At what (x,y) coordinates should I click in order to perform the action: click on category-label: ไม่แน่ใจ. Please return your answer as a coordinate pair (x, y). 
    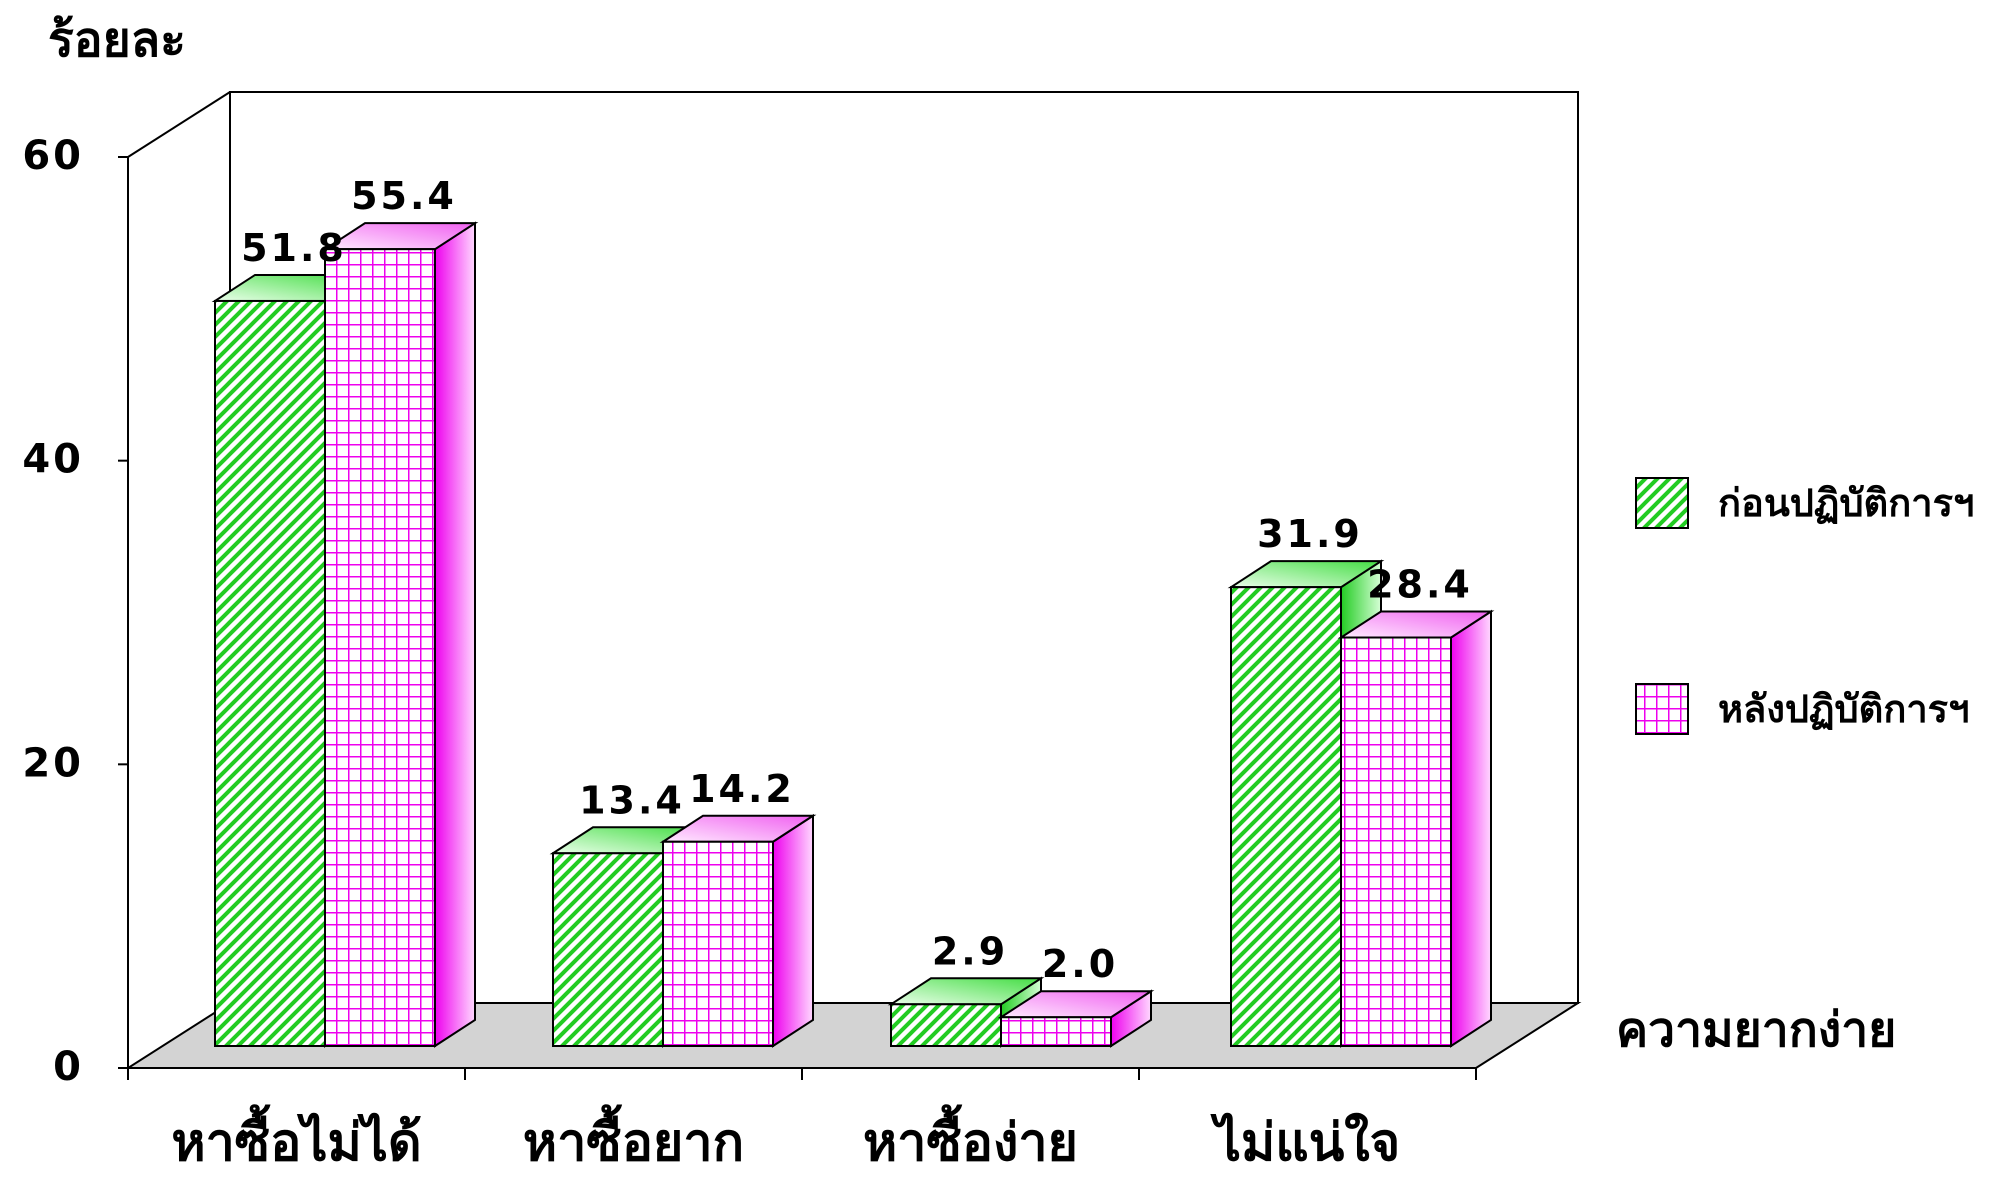
    Looking at the image, I should click on (1305, 1142).